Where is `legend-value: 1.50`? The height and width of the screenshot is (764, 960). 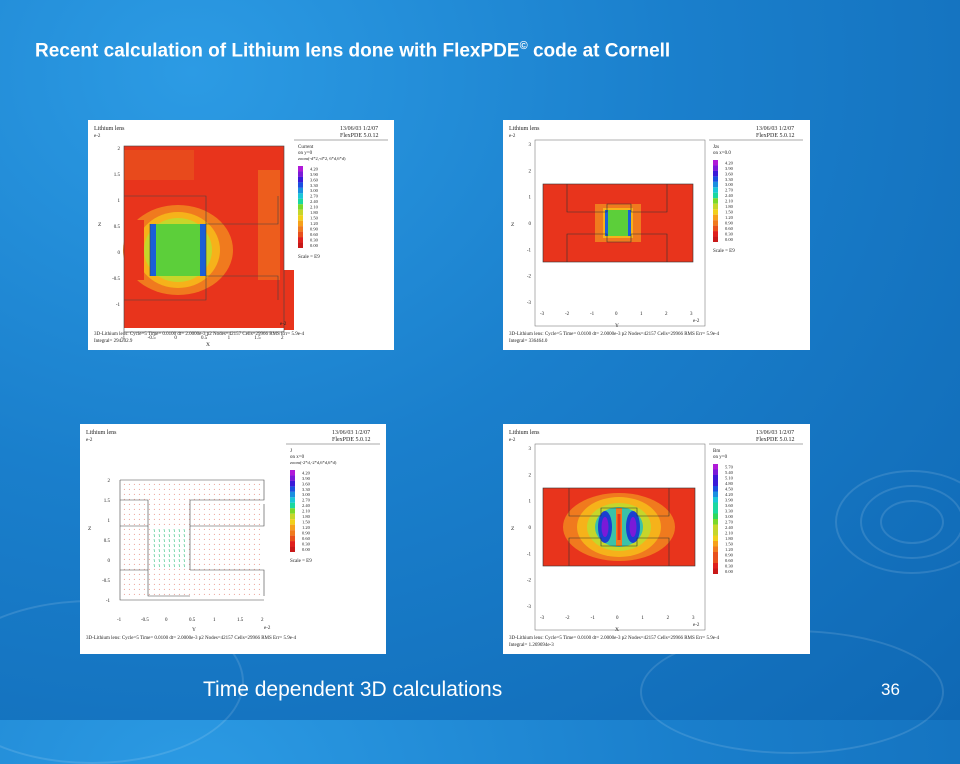 legend-value: 1.50 is located at coordinates (729, 212).